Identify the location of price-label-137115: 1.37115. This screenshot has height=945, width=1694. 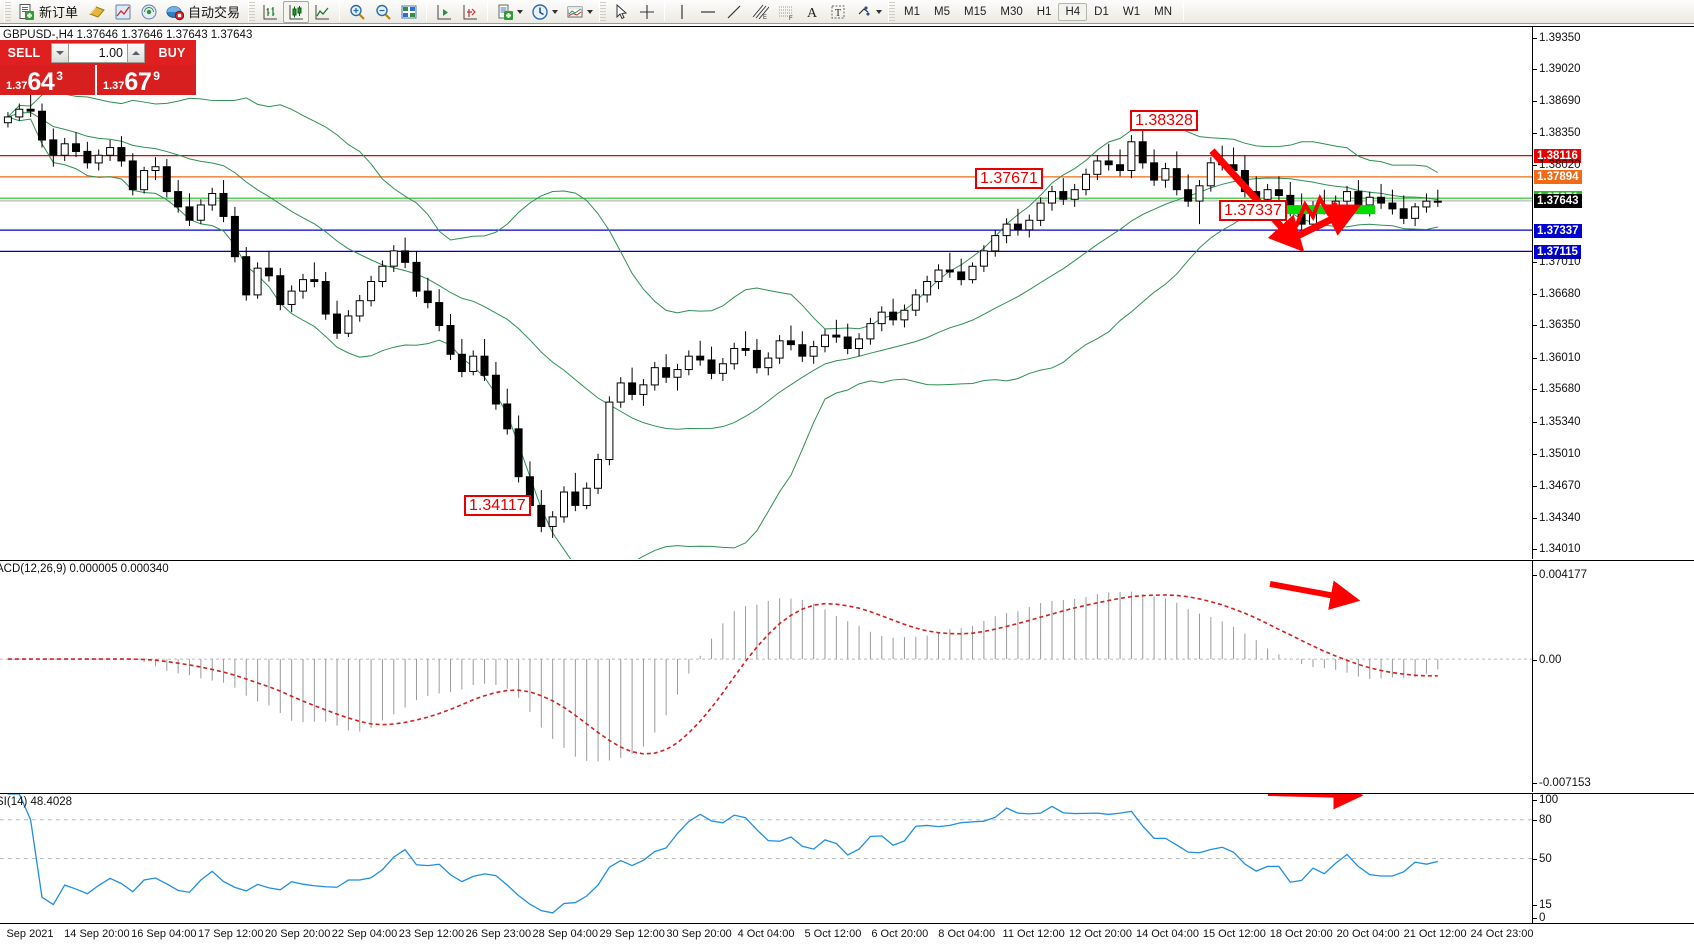
(1557, 251).